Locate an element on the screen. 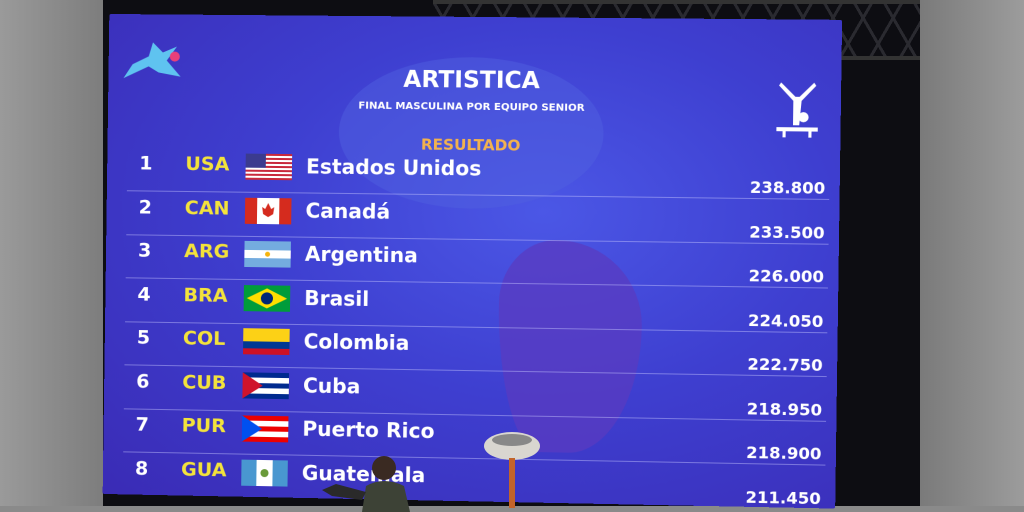 This screenshot has width=1024, height=512. team-score: 238.800 is located at coordinates (787, 187).